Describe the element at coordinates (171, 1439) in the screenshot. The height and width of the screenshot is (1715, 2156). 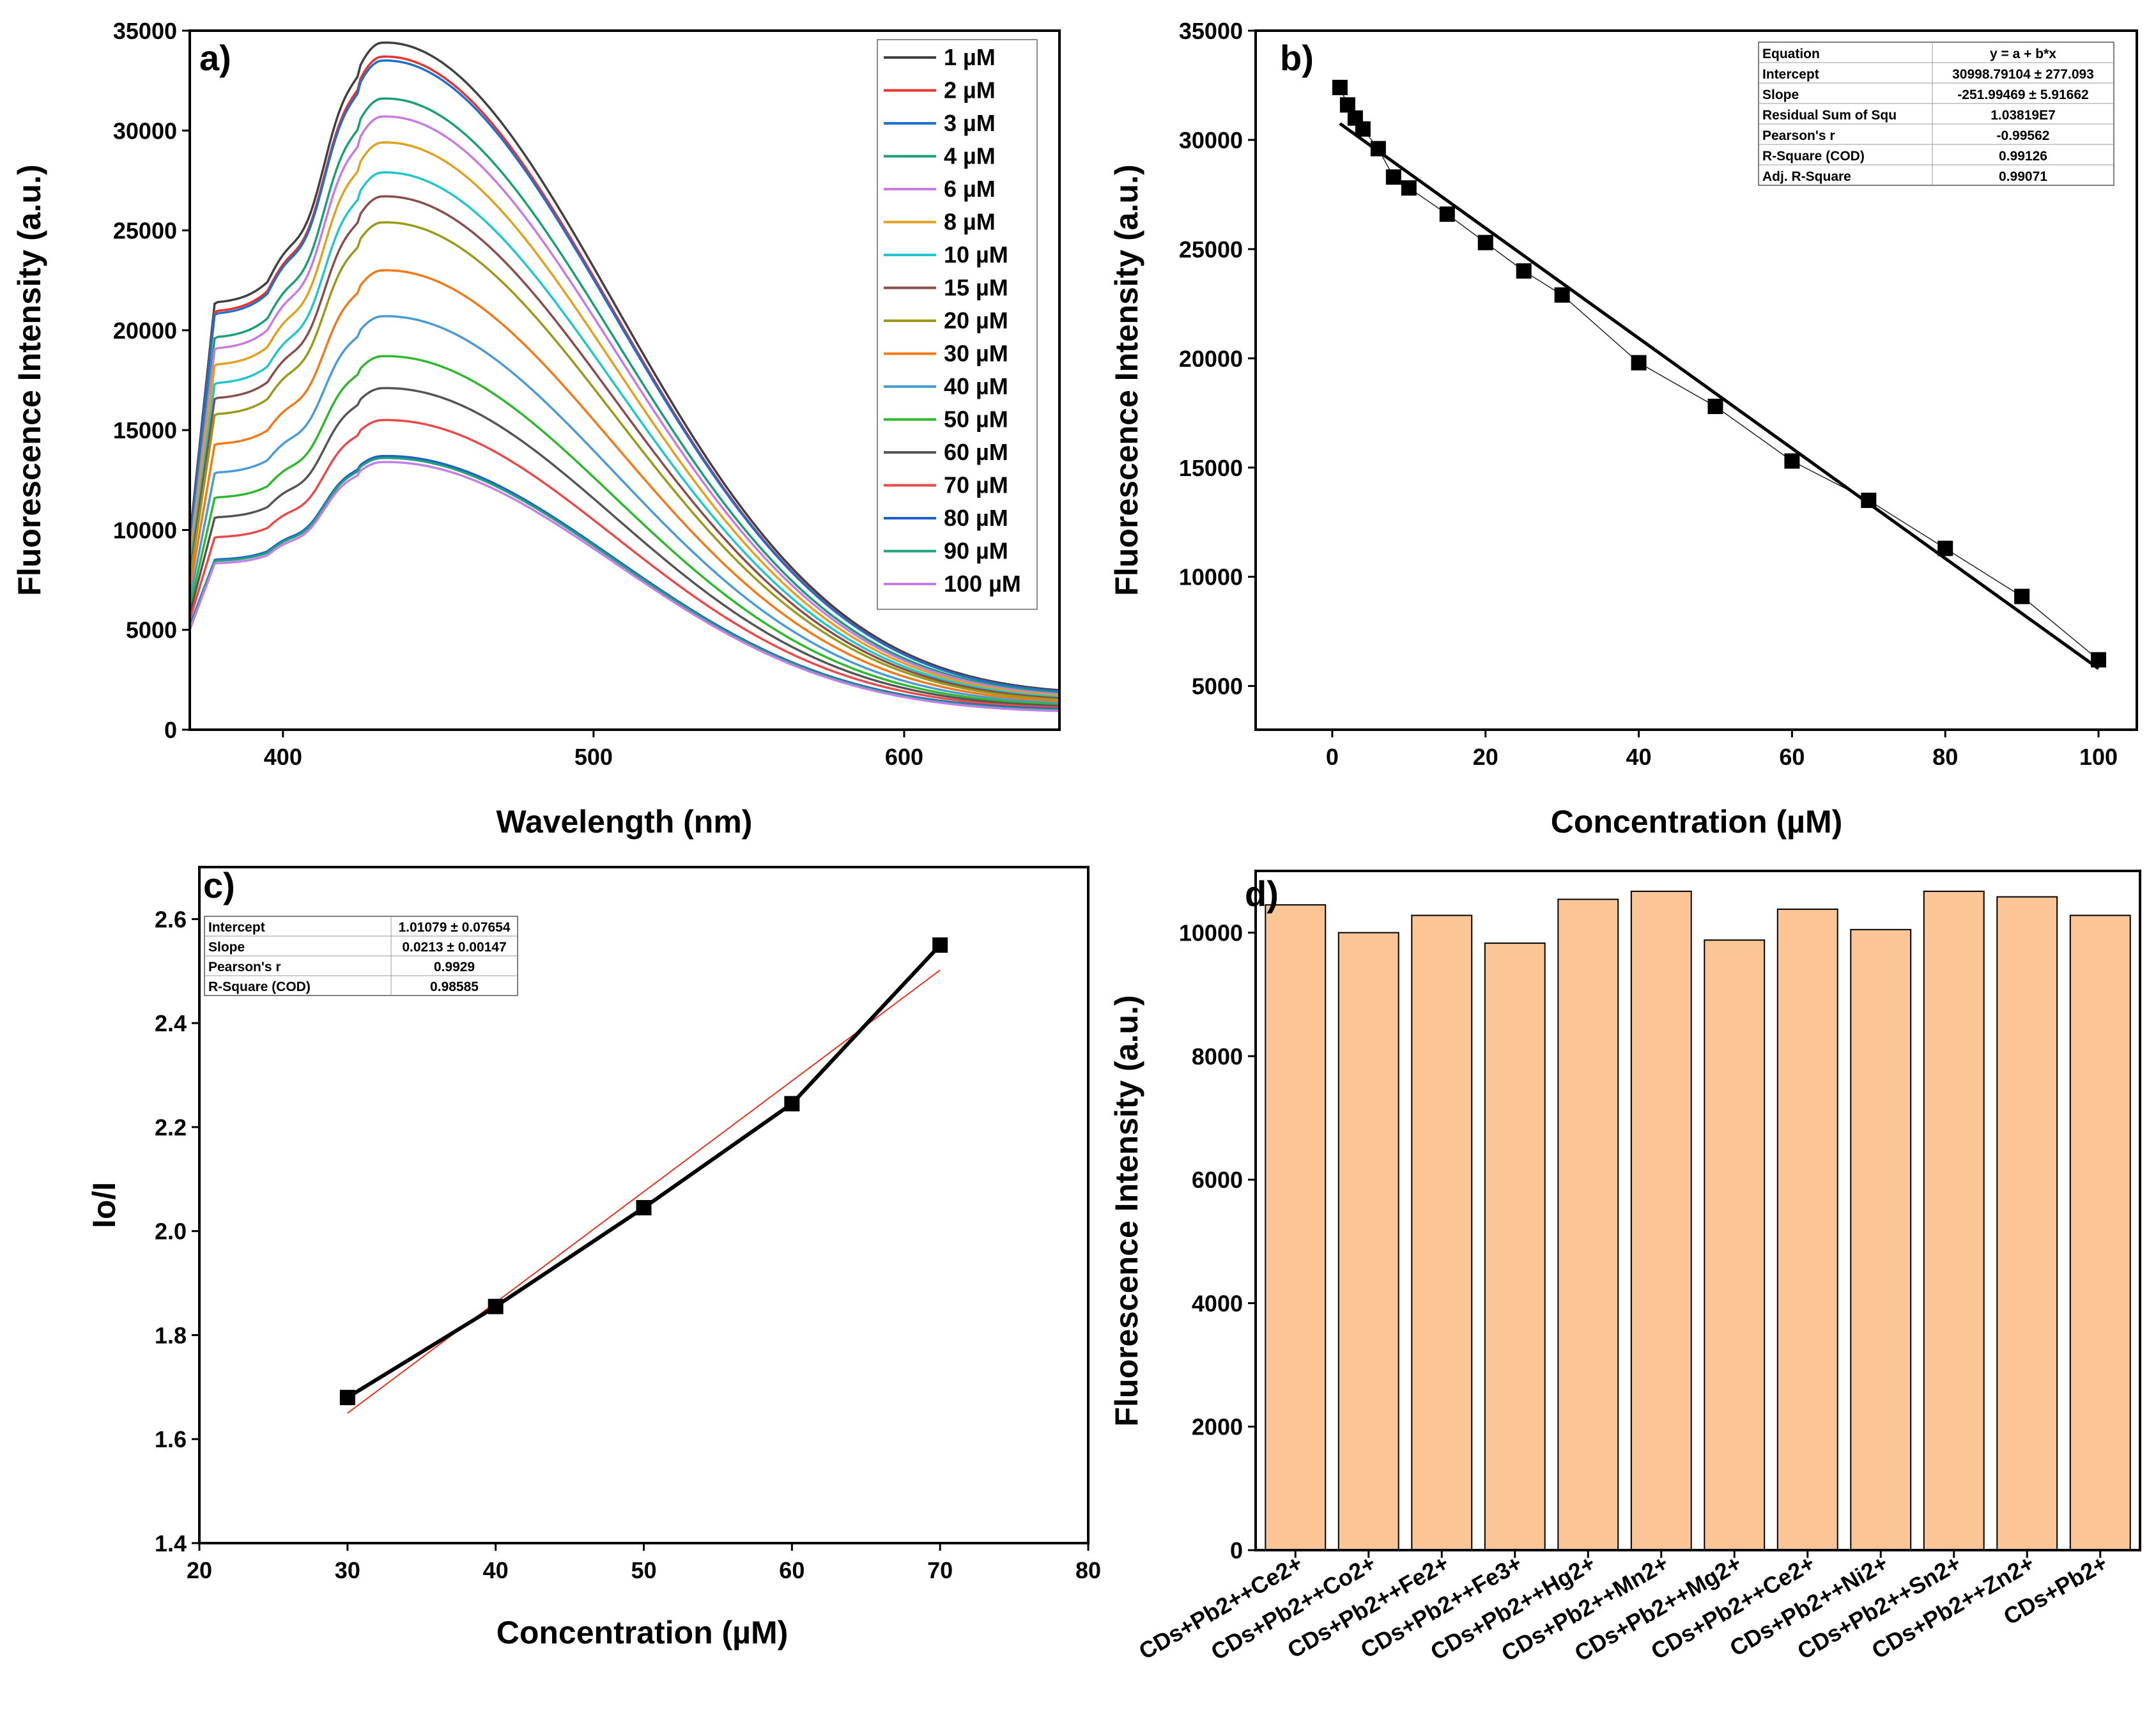
I see `panel-c-ytick-label: 1.6` at that location.